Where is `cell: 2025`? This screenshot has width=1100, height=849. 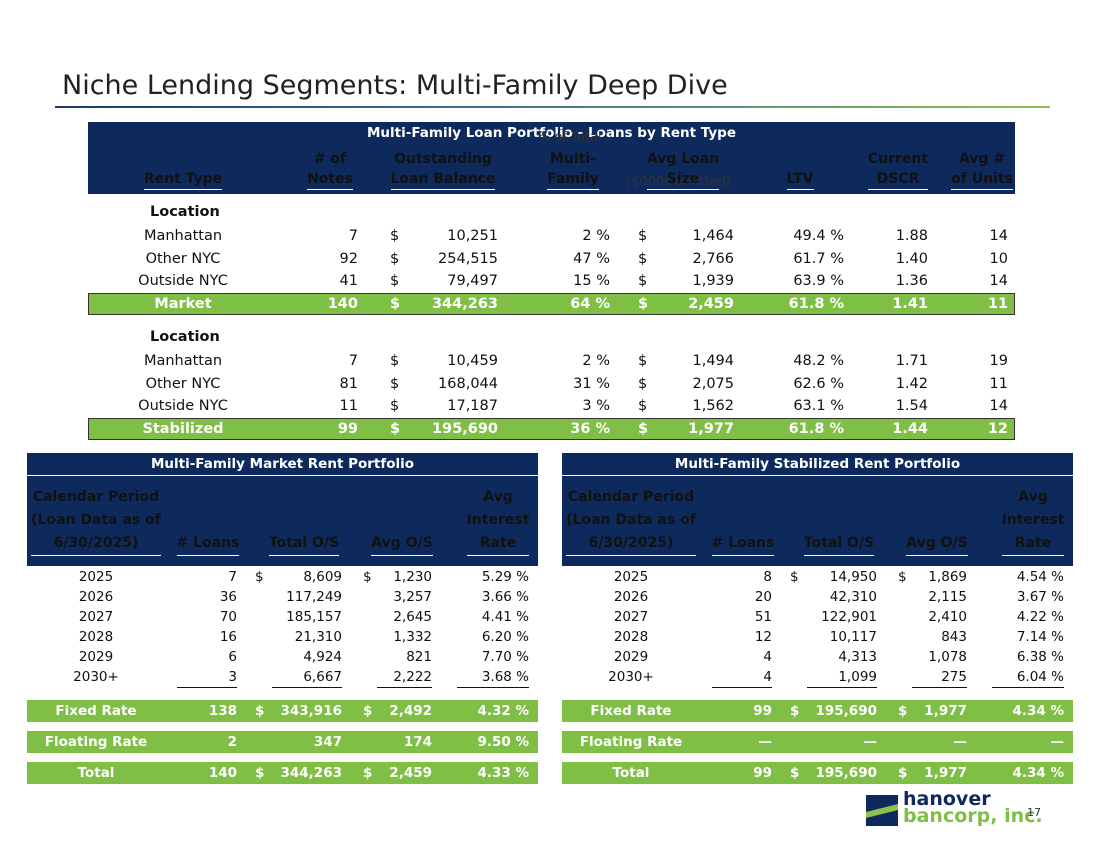
cell: 2025 is located at coordinates (96, 577).